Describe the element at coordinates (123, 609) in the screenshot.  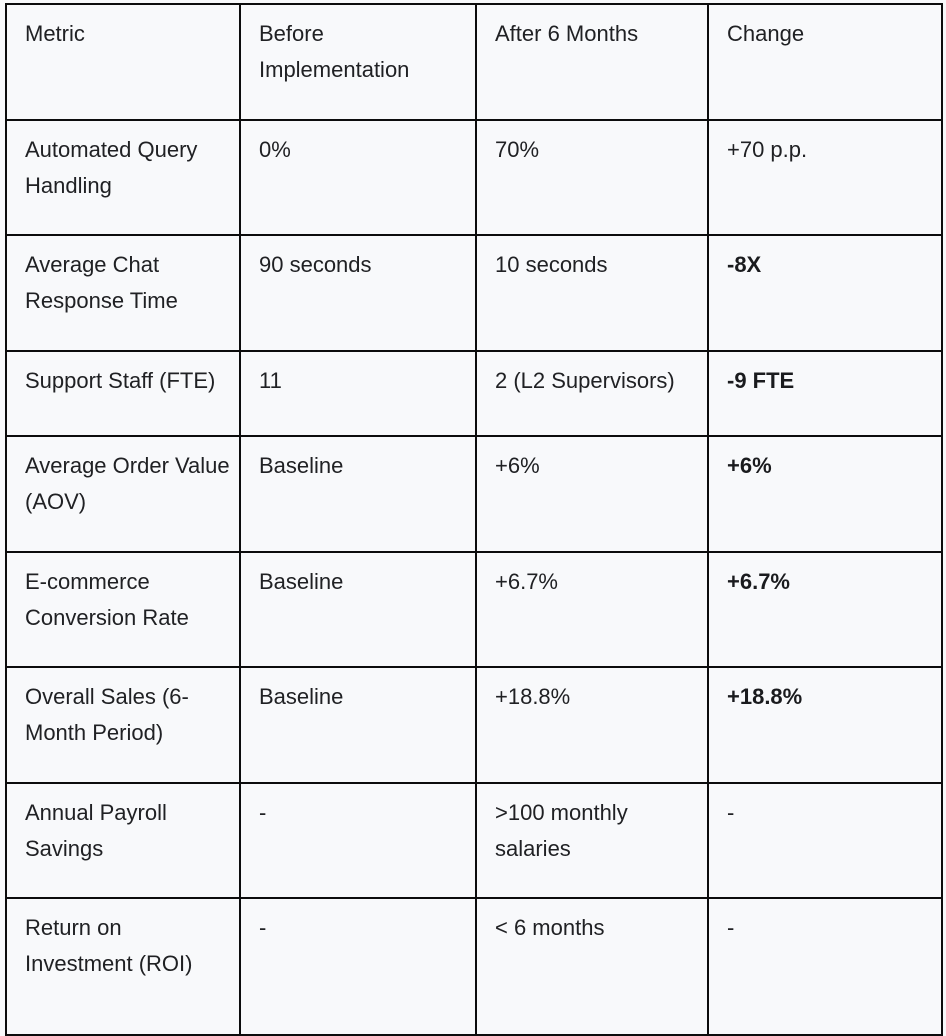
I see `cell-metric: E-commerce Conversion Rate` at that location.